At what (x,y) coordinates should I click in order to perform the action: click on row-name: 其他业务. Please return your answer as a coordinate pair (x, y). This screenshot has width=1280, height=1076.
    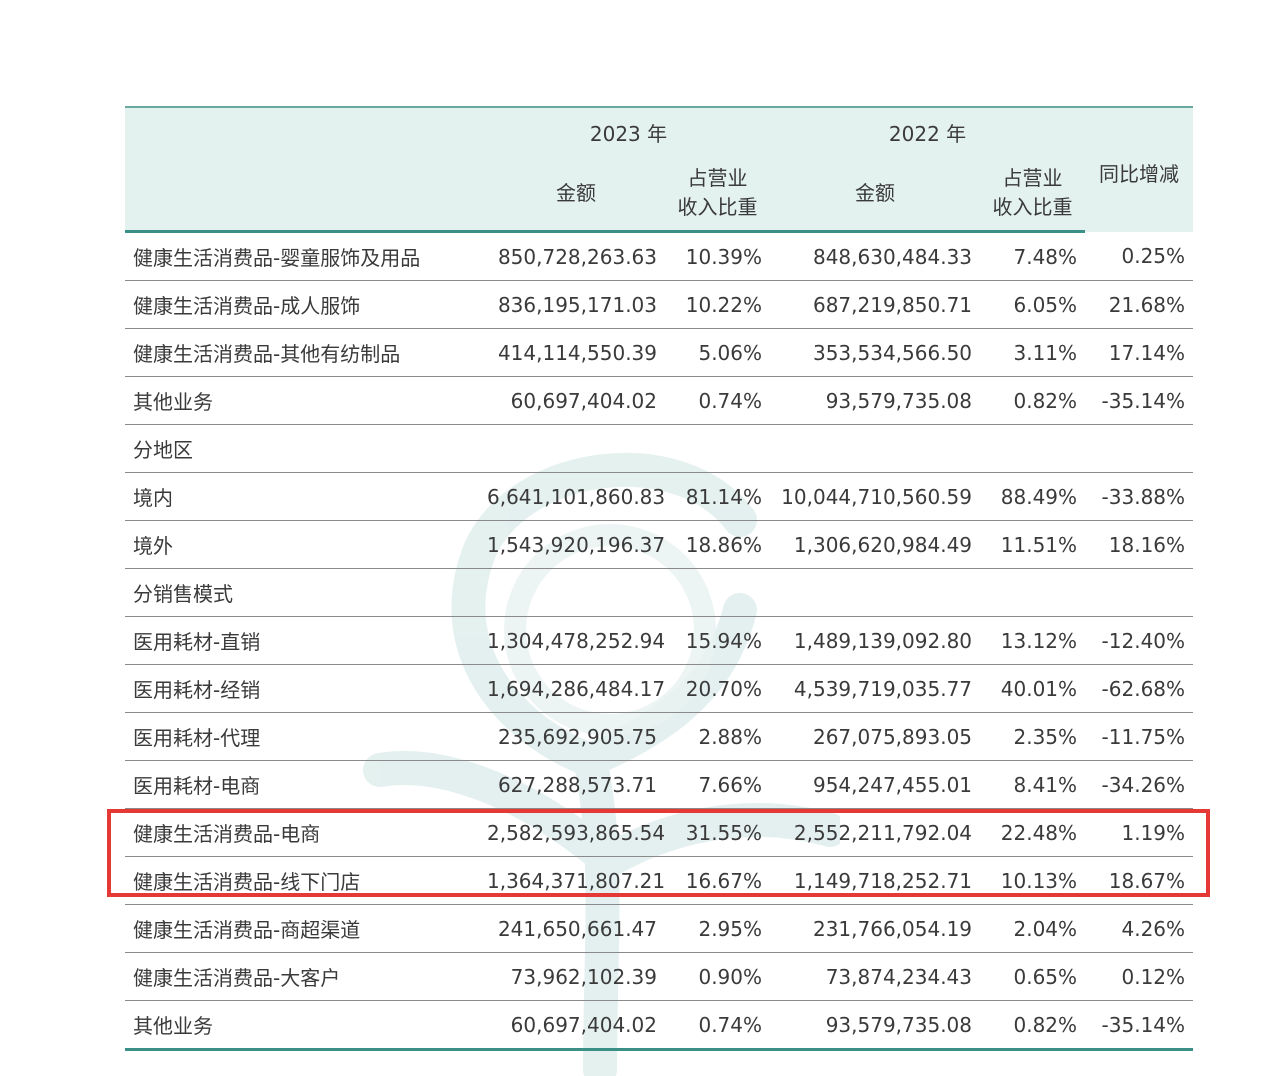
    Looking at the image, I should click on (306, 1025).